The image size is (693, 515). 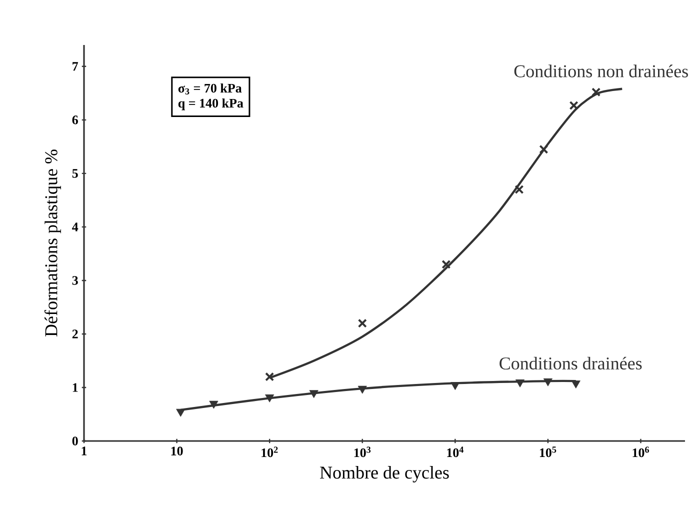 I want to click on y-tick-label: 5, so click(x=75, y=173).